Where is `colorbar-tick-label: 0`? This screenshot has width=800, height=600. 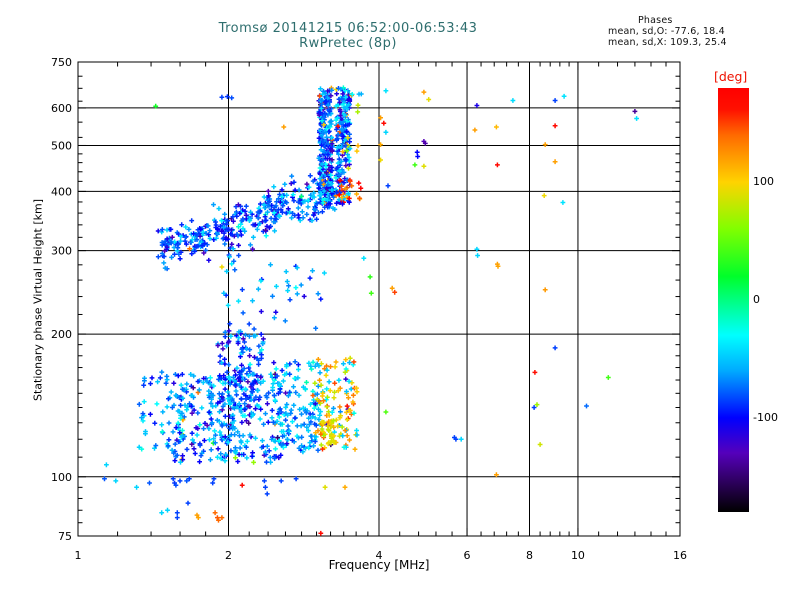
colorbar-tick-label: 0 is located at coordinates (756, 299).